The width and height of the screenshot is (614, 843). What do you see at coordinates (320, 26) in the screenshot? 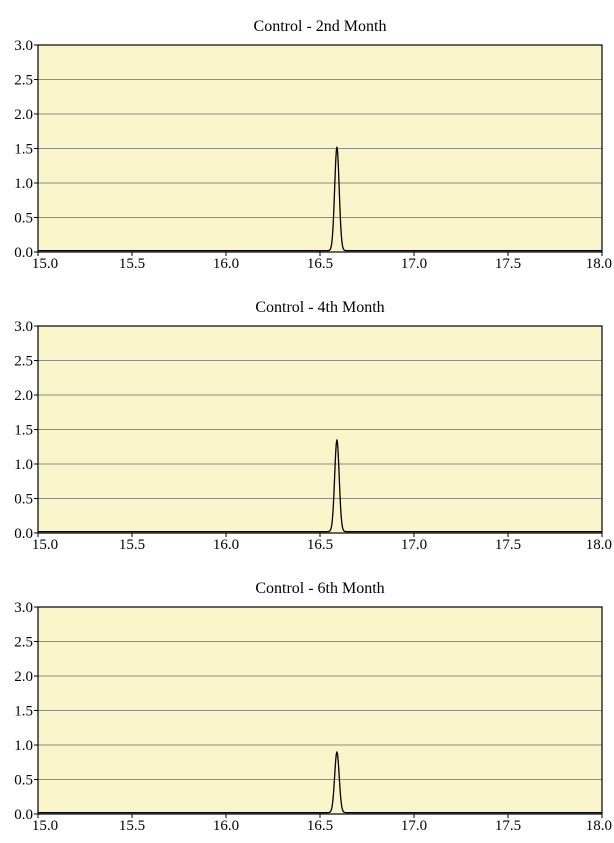
I see `chart-title: Control - 2nd Month` at bounding box center [320, 26].